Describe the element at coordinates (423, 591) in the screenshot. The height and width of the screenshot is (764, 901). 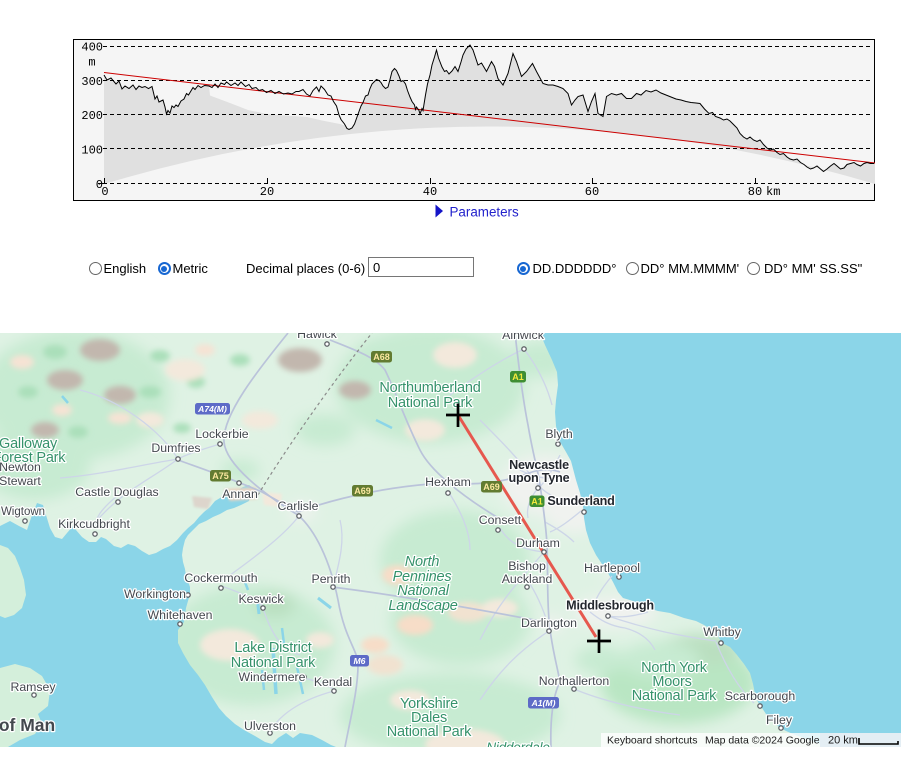
I see `svg-text: National` at that location.